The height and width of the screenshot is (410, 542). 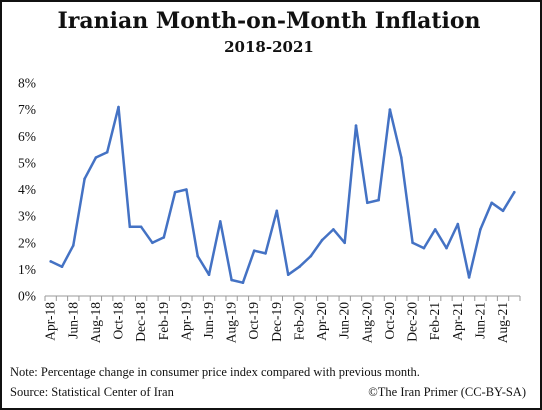 I want to click on x-tick-label: Apr-20, so click(x=321, y=321).